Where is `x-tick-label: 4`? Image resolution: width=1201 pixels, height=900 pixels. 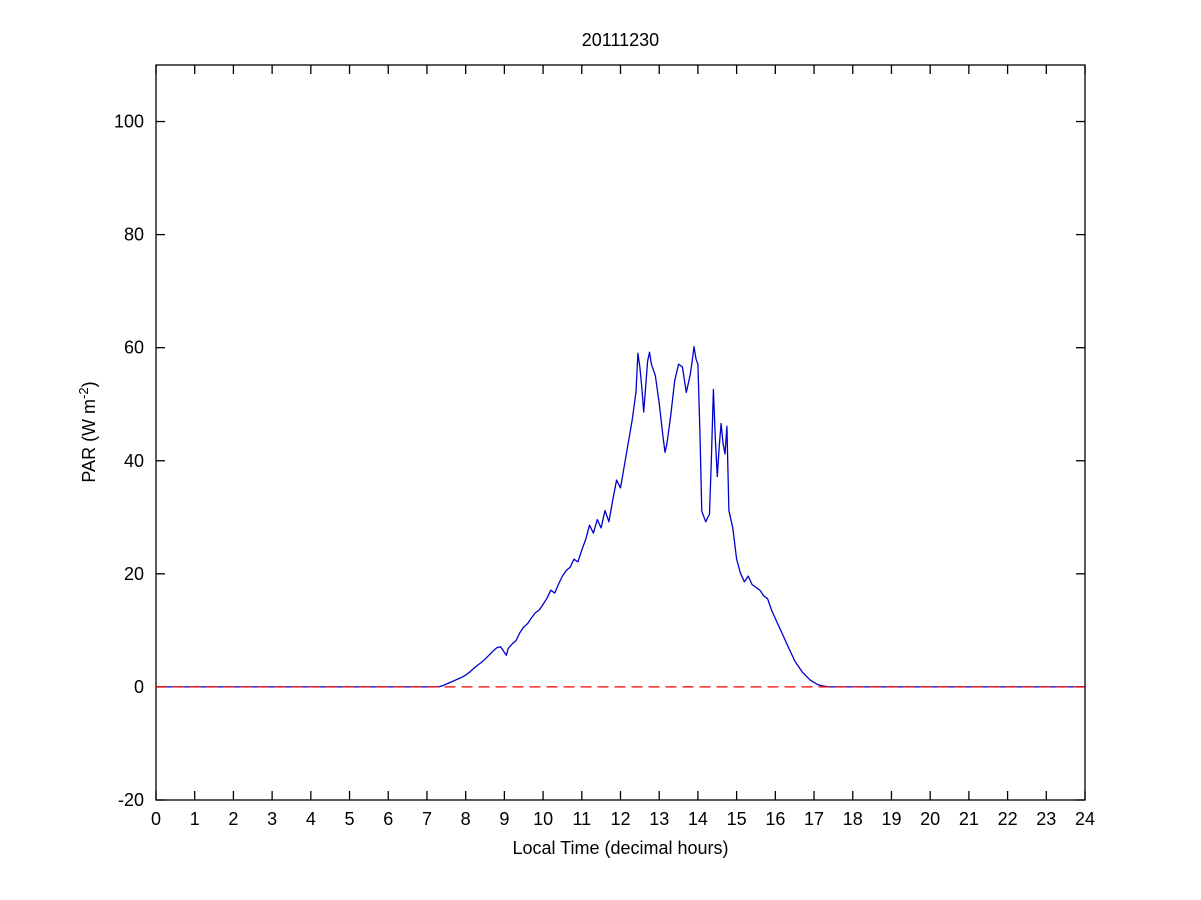 x-tick-label: 4 is located at coordinates (311, 819).